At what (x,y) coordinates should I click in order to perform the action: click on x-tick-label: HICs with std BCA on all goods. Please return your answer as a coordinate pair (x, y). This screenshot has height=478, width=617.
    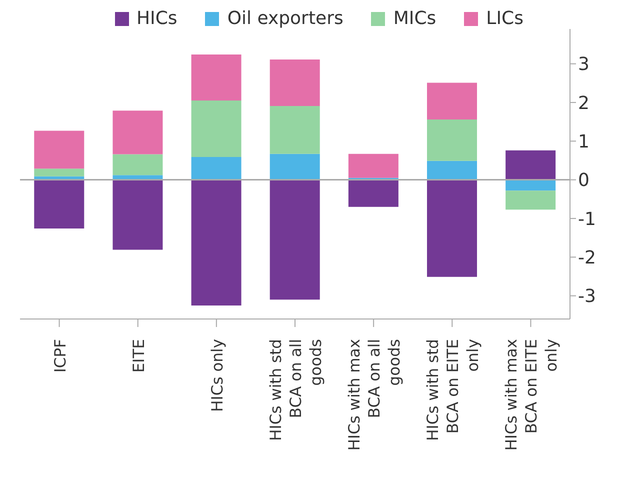
    Looking at the image, I should click on (296, 390).